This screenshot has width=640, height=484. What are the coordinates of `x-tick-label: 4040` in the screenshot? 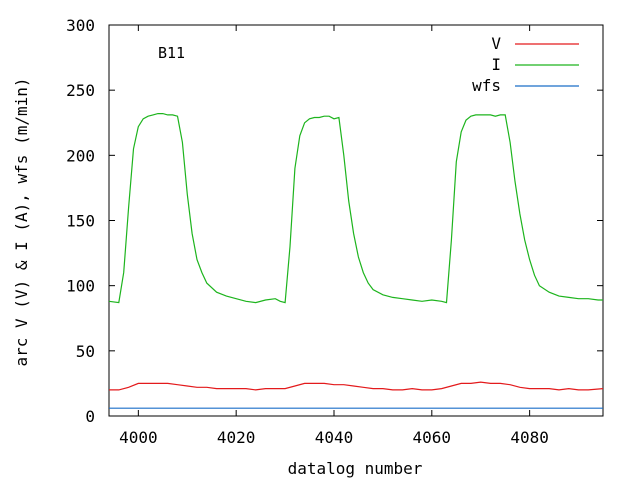 It's located at (334, 437).